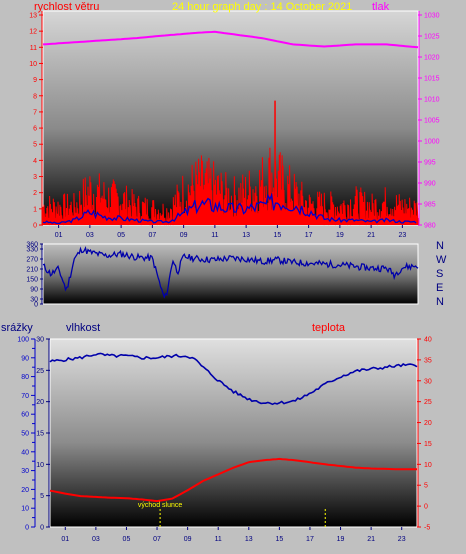 The image size is (466, 554). What do you see at coordinates (428, 465) in the screenshot?
I see `temperature-tick-label: 10` at bounding box center [428, 465].